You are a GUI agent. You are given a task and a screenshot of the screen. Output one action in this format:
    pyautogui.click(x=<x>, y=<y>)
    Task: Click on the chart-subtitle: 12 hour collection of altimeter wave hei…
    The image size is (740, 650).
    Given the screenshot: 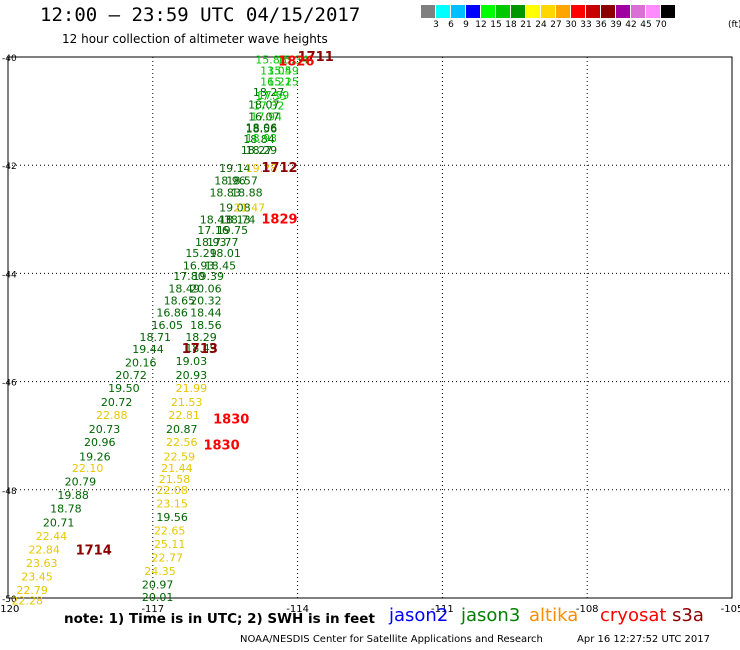 What is the action you would take?
    pyautogui.click(x=195, y=39)
    